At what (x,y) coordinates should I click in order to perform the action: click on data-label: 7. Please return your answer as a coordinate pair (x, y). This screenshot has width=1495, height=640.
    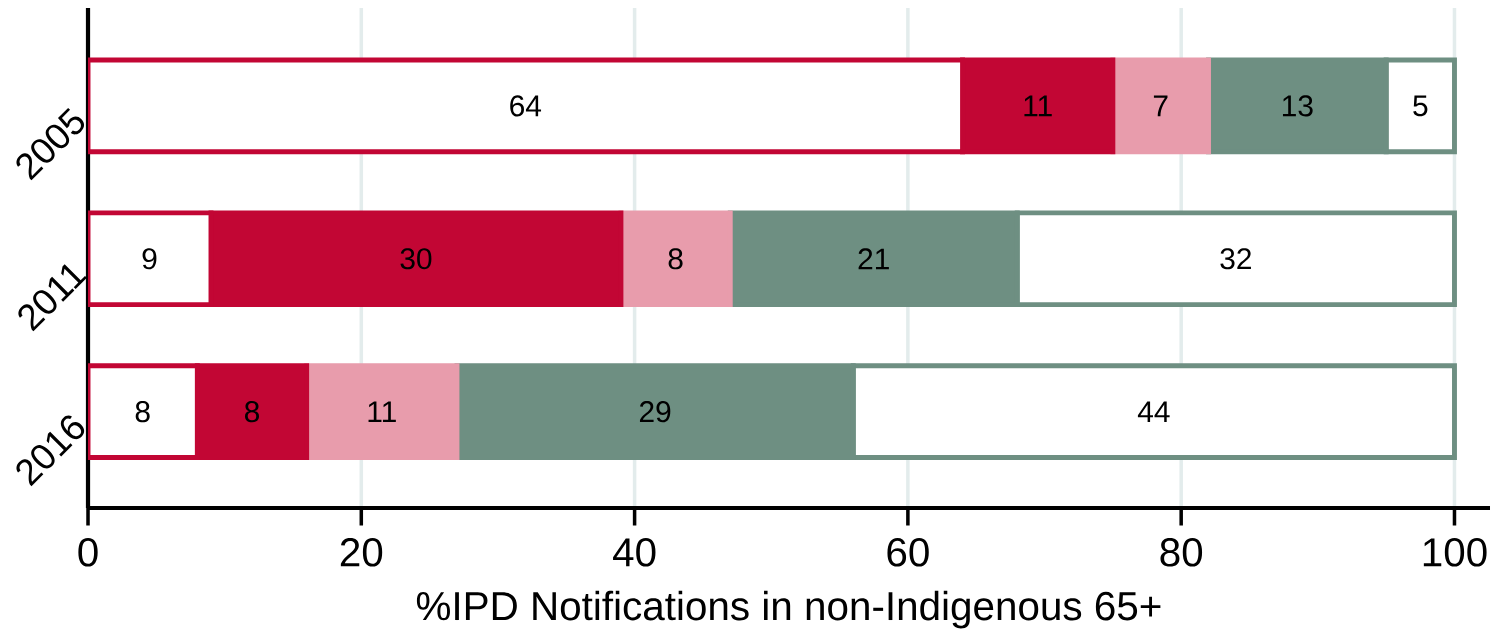
    Looking at the image, I should click on (1160, 106).